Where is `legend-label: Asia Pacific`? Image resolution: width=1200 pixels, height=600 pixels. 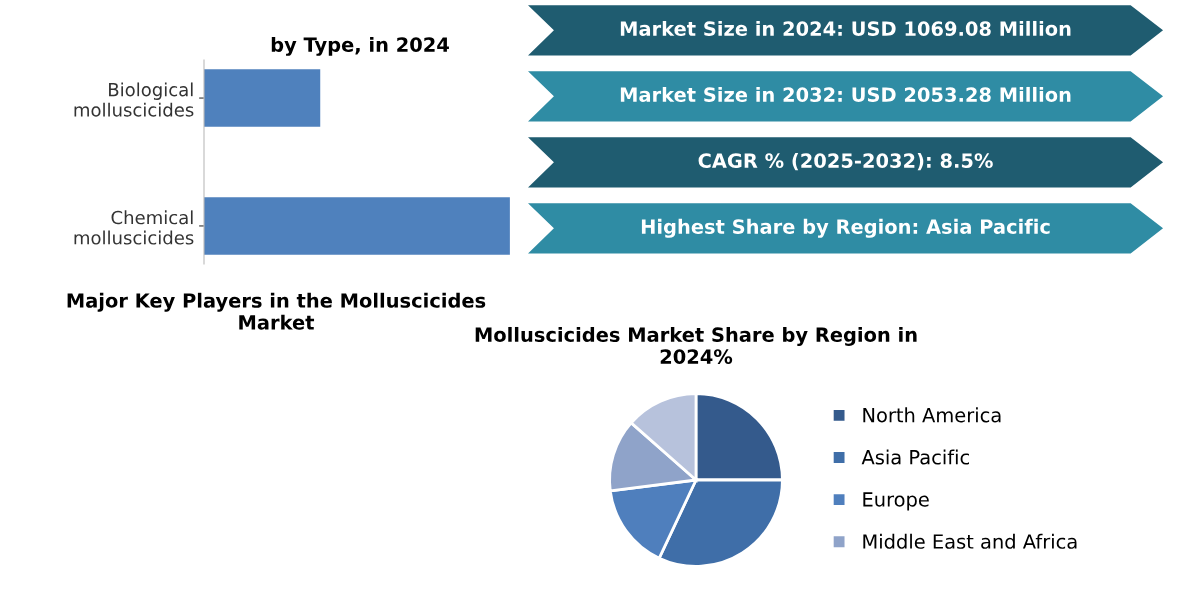
legend-label: Asia Pacific is located at coordinates (915, 457).